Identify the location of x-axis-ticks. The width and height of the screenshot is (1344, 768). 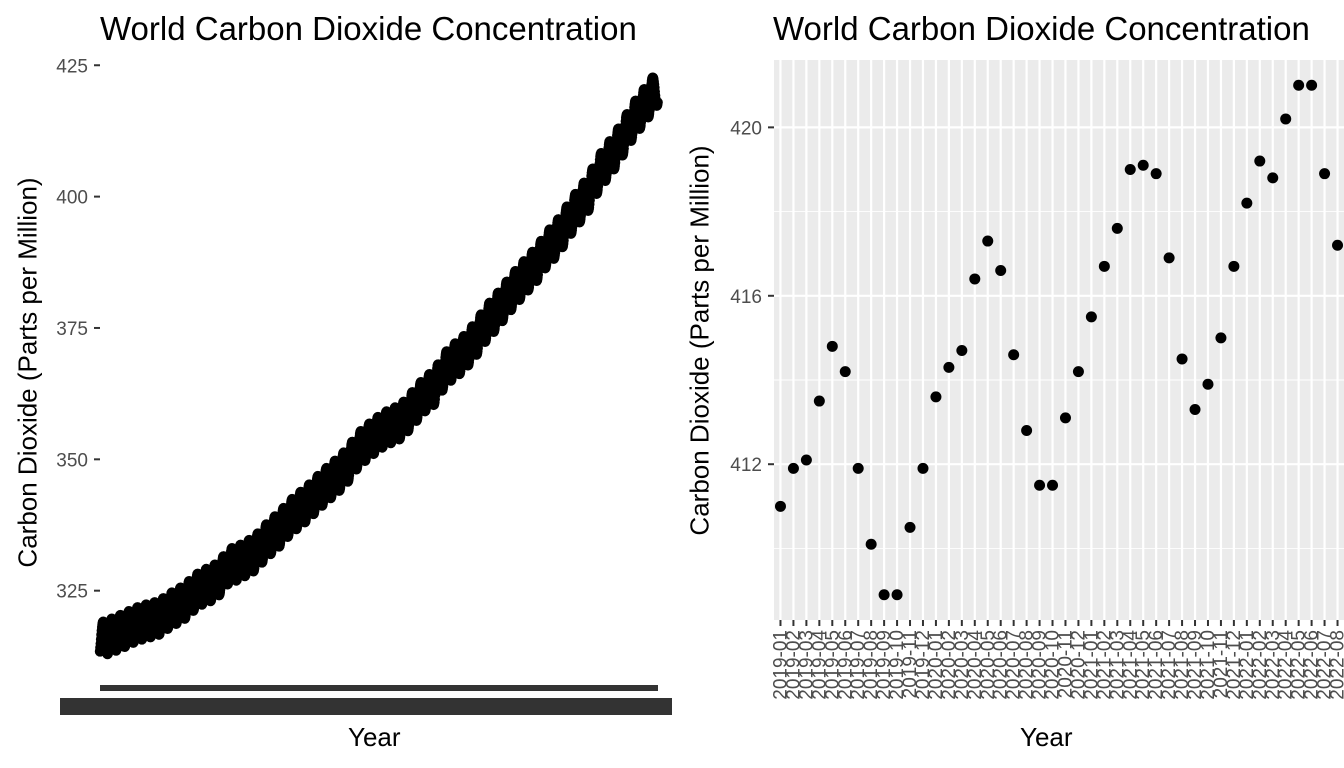
(379, 688).